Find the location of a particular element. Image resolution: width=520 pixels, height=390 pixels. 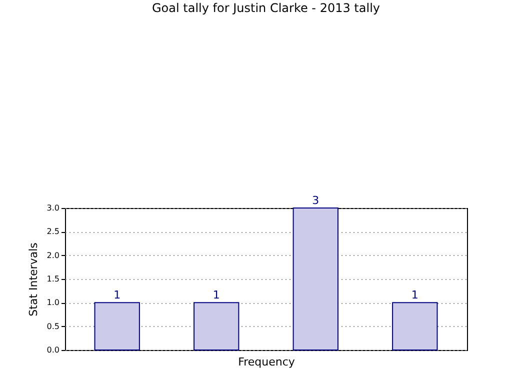

data-label: 3 is located at coordinates (316, 200).